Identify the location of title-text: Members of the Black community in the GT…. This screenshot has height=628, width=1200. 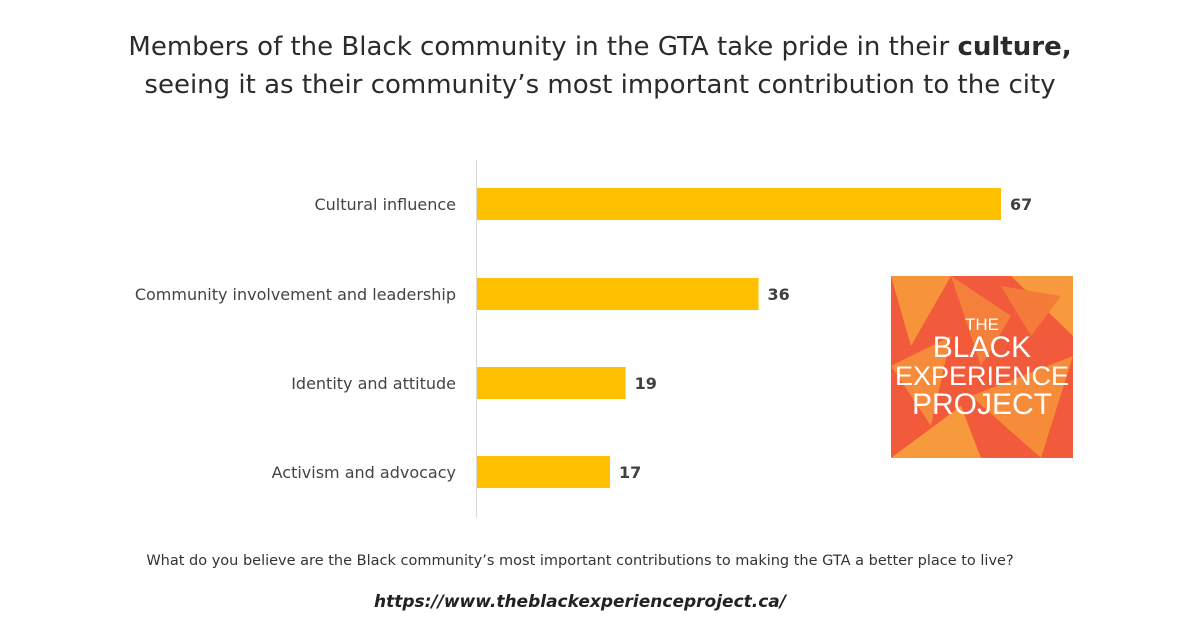
(543, 47).